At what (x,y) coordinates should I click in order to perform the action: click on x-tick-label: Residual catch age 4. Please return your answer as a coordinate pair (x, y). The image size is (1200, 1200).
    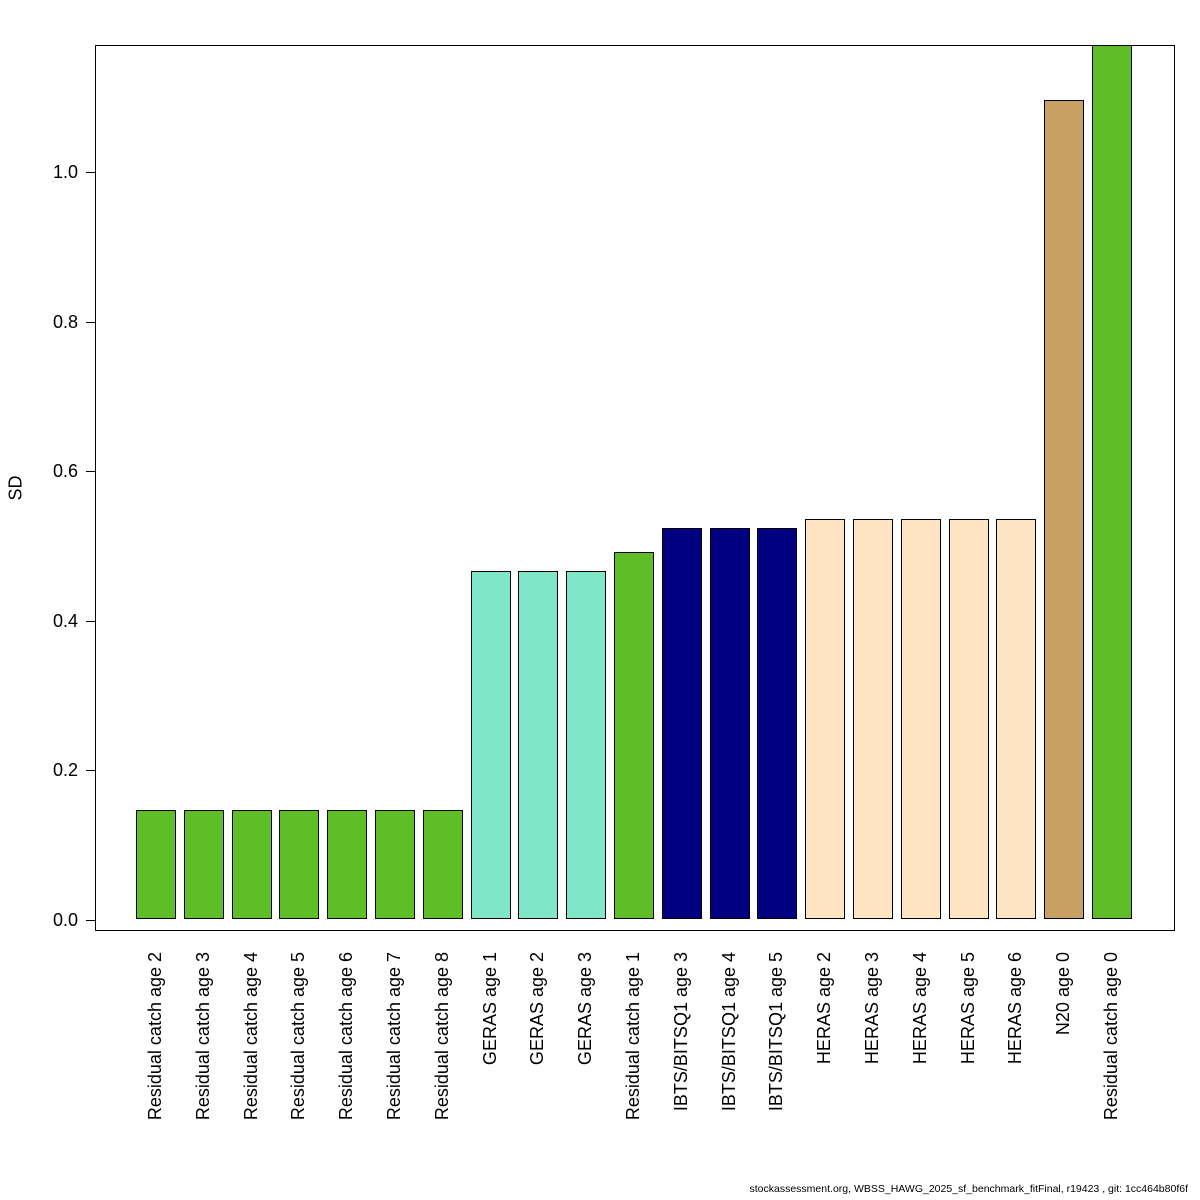
    Looking at the image, I should click on (250, 1036).